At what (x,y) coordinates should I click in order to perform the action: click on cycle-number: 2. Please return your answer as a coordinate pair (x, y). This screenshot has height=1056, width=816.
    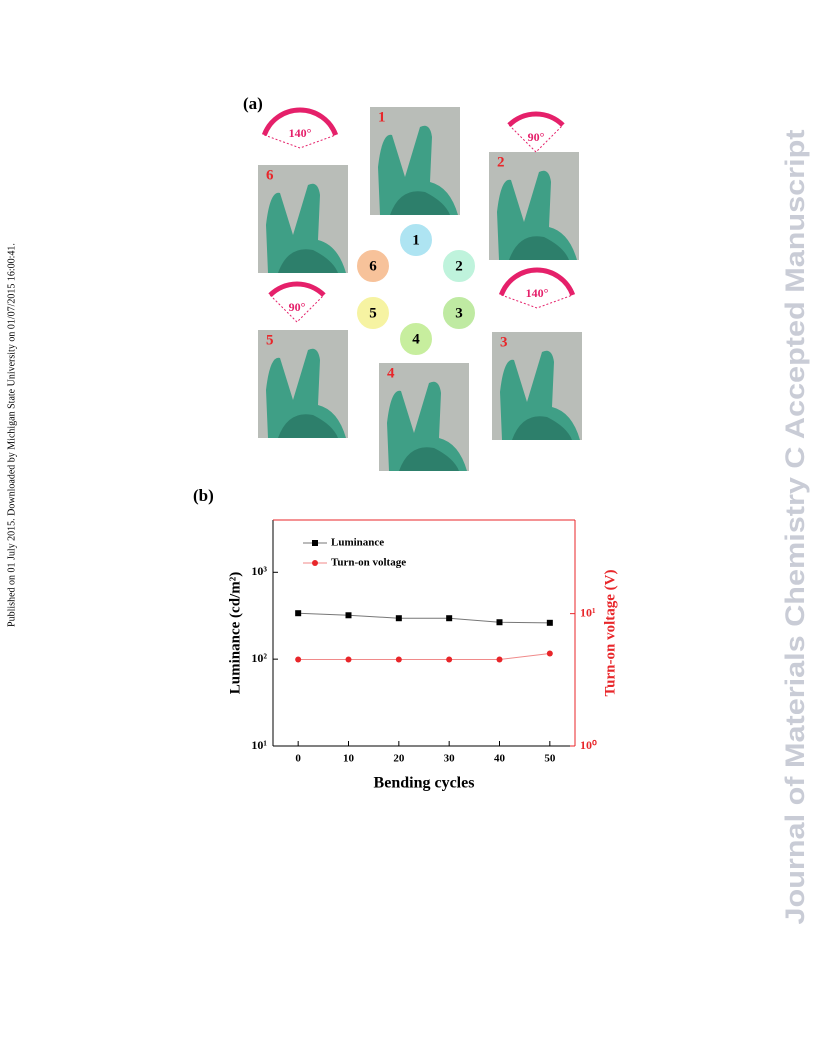
    Looking at the image, I should click on (459, 266).